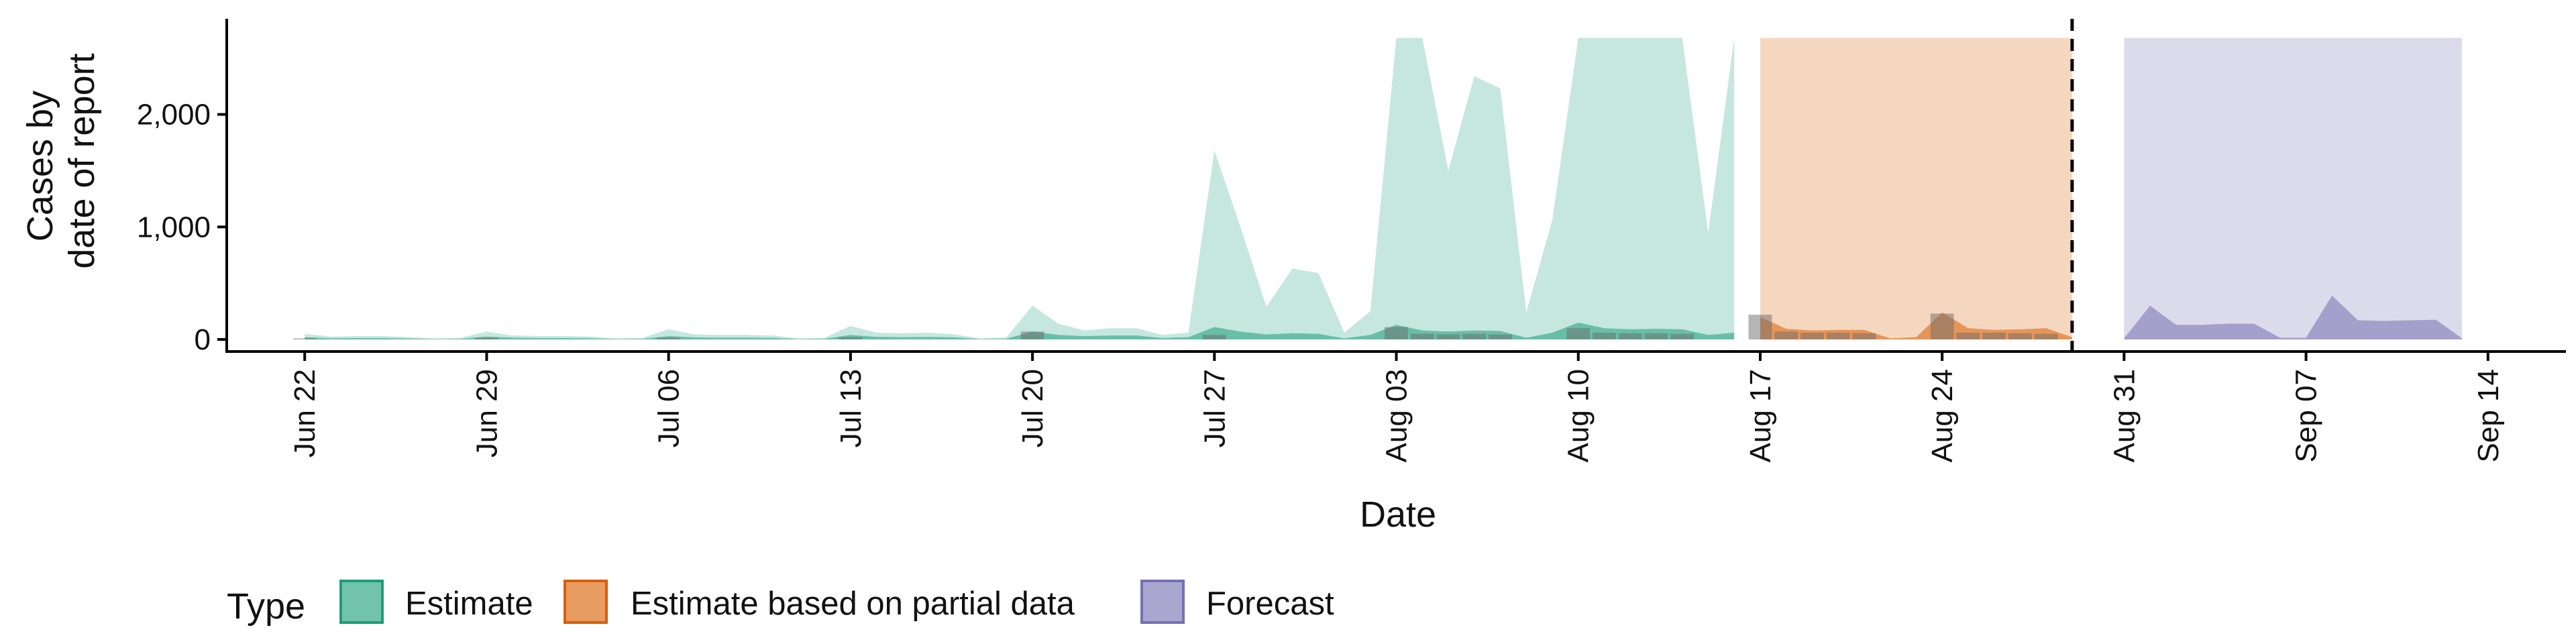 Image resolution: width=2576 pixels, height=644 pixels. What do you see at coordinates (1760, 415) in the screenshot?
I see `x-tick-label: Aug 17` at bounding box center [1760, 415].